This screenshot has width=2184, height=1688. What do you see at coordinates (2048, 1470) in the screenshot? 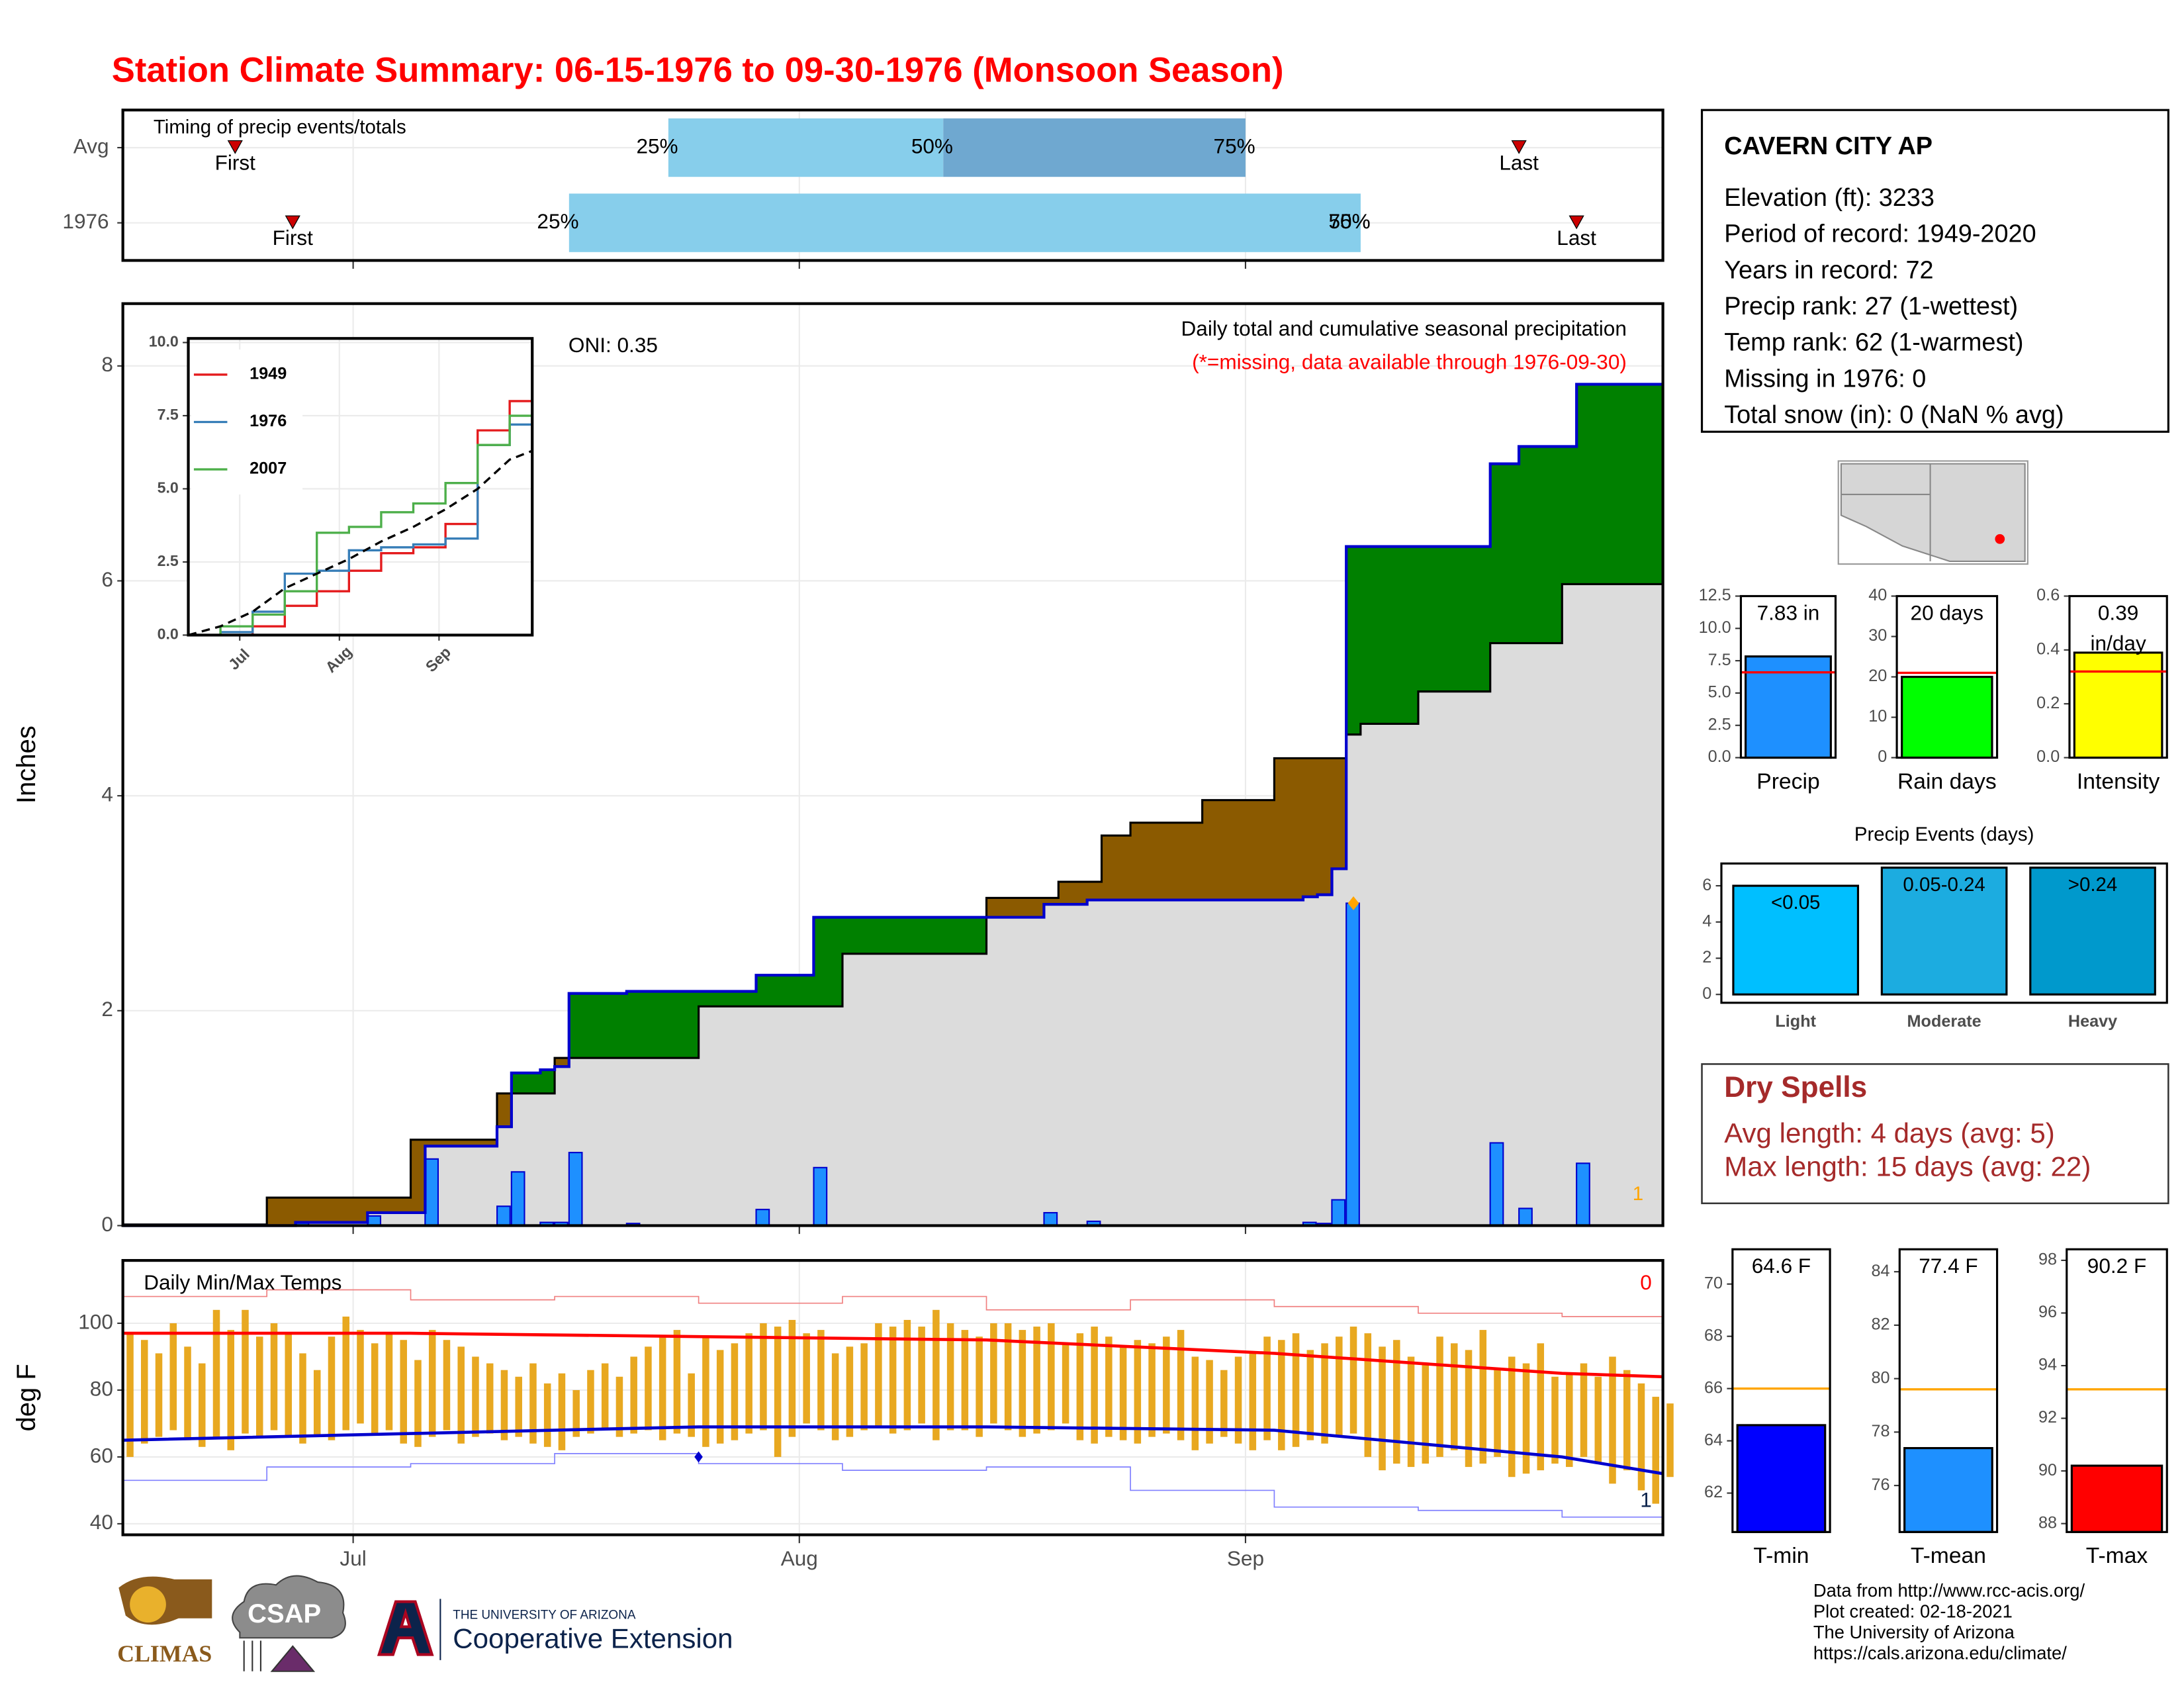
I see `y-tick-label: 90` at bounding box center [2048, 1470].